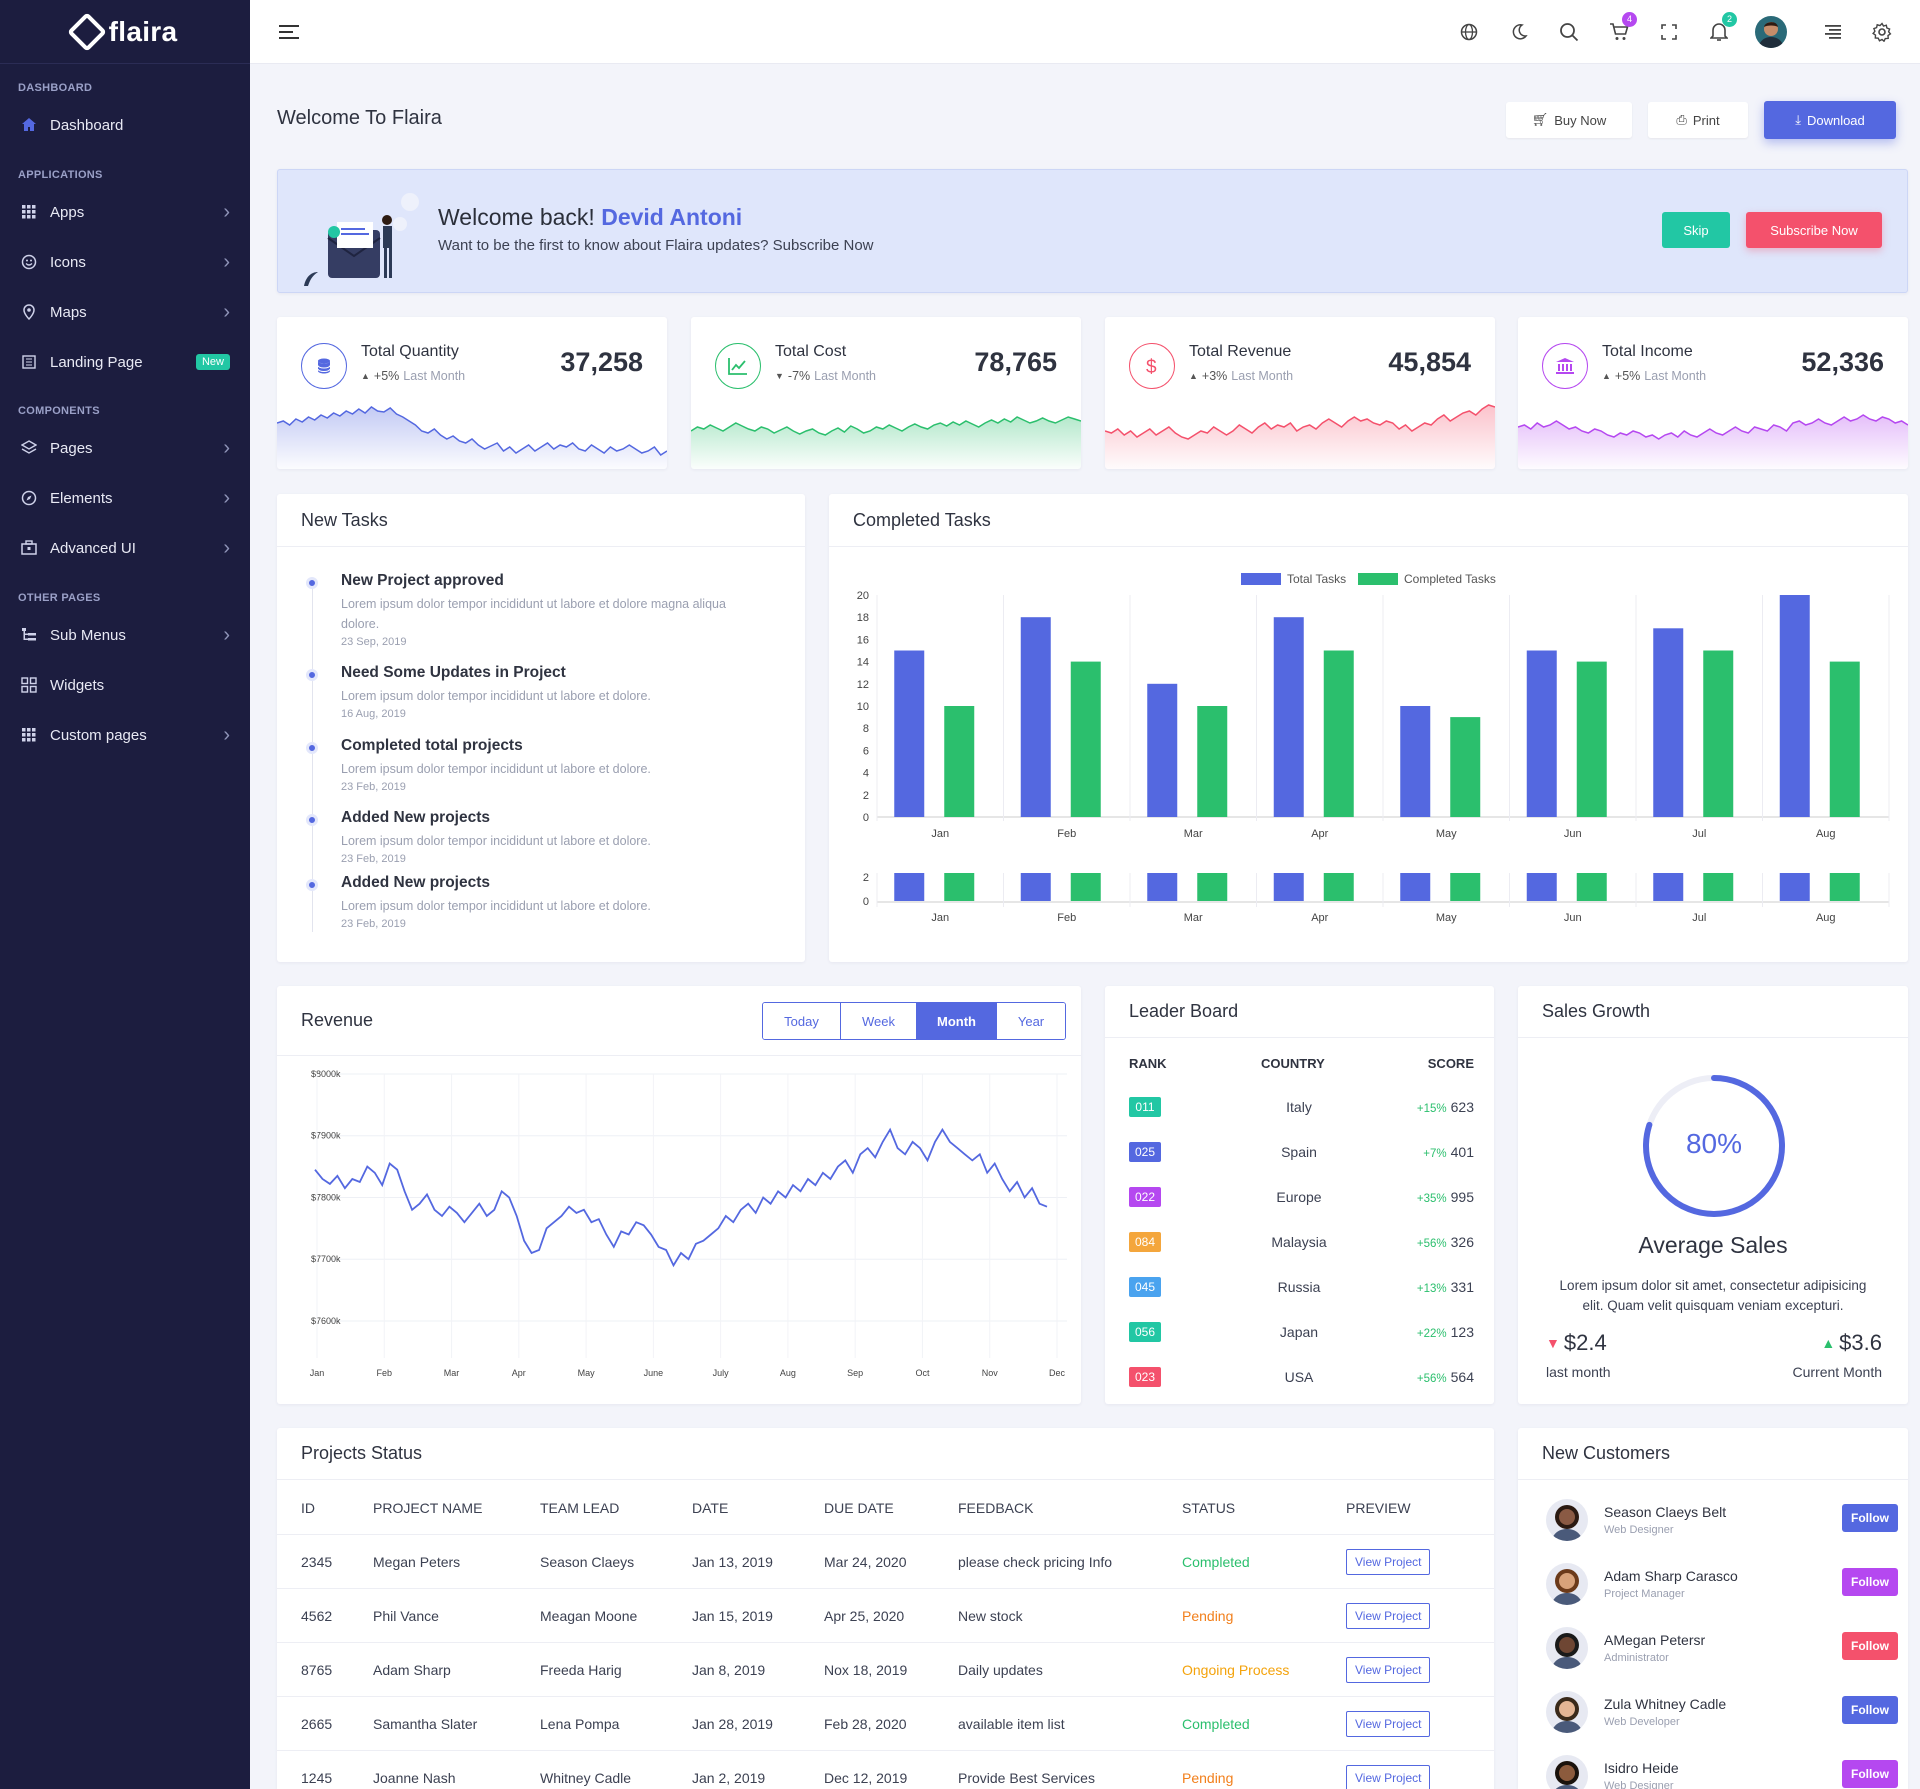  What do you see at coordinates (865, 1561) in the screenshot?
I see `cell-due: Mar 24, 2020` at bounding box center [865, 1561].